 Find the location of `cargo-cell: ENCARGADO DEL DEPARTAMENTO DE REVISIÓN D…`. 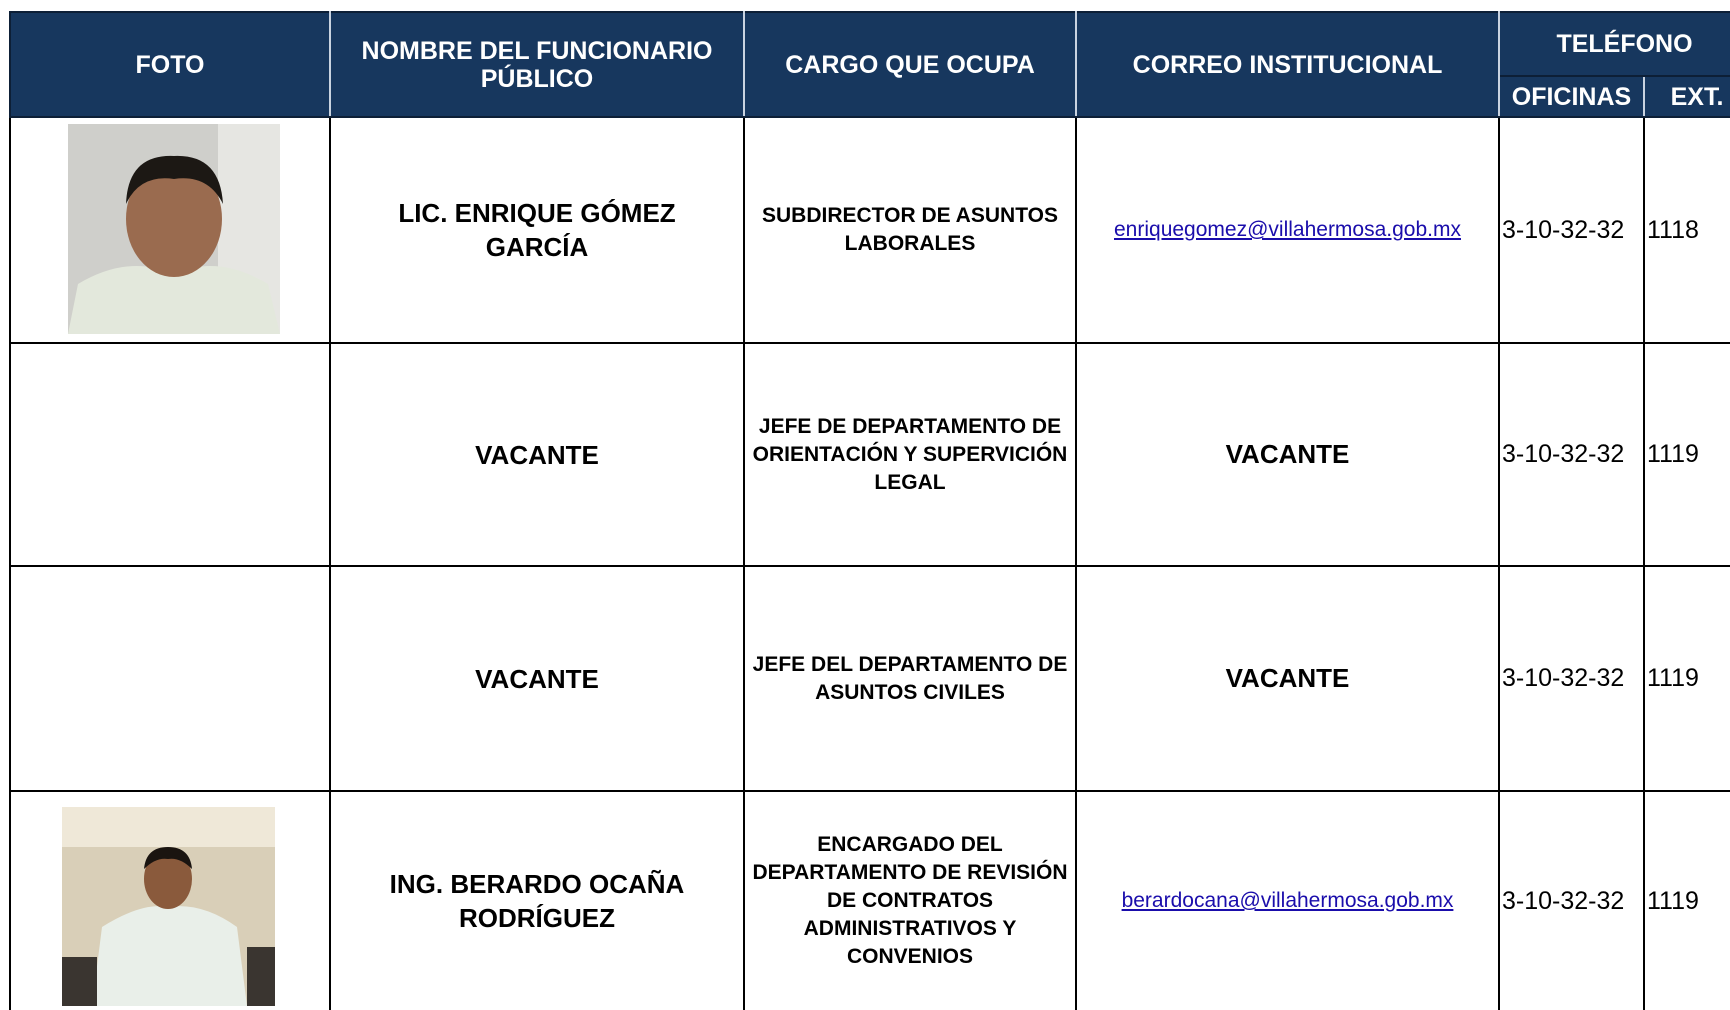

cargo-cell: ENCARGADO DEL DEPARTAMENTO DE REVISIÓN D… is located at coordinates (910, 900).